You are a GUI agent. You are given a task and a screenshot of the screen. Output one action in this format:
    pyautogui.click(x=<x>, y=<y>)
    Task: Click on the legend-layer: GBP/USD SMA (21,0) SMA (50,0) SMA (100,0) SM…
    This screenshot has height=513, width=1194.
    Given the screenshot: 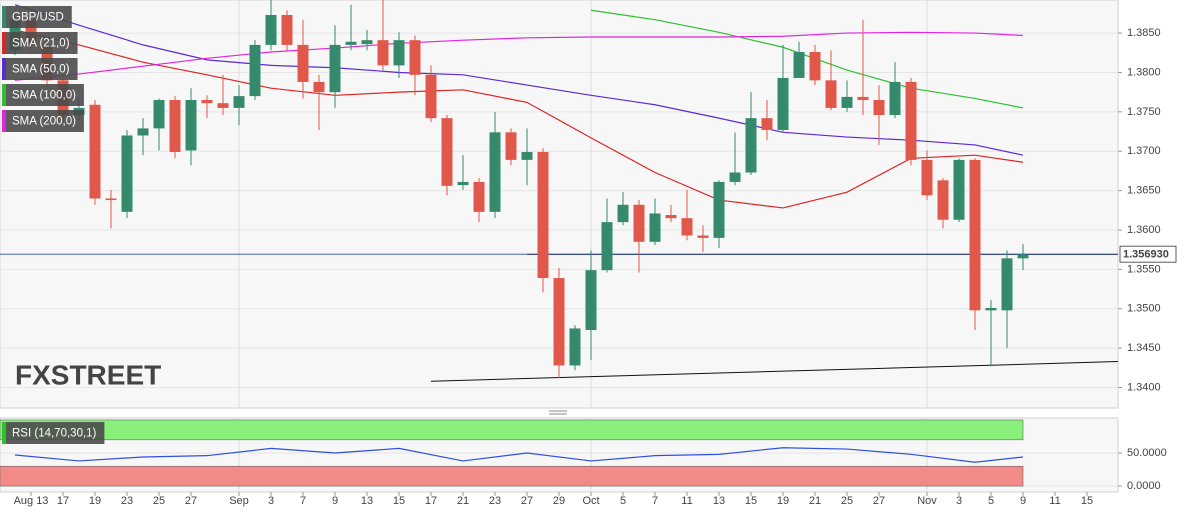 What is the action you would take?
    pyautogui.click(x=53, y=225)
    